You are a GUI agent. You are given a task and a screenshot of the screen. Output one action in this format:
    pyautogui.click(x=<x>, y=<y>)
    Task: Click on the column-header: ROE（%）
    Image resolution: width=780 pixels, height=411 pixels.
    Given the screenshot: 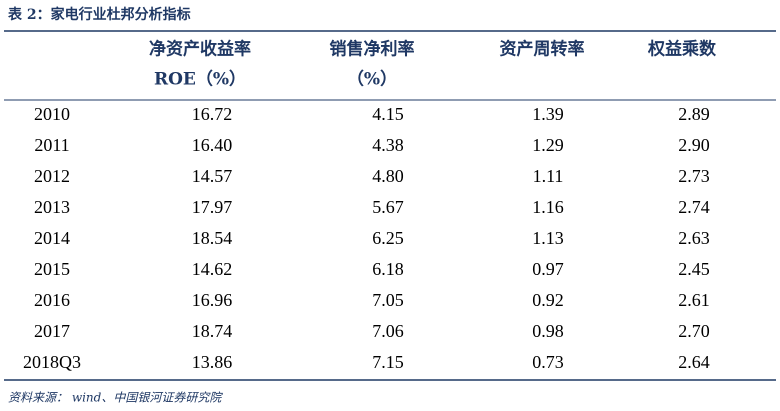 What is the action you would take?
    pyautogui.click(x=200, y=79)
    